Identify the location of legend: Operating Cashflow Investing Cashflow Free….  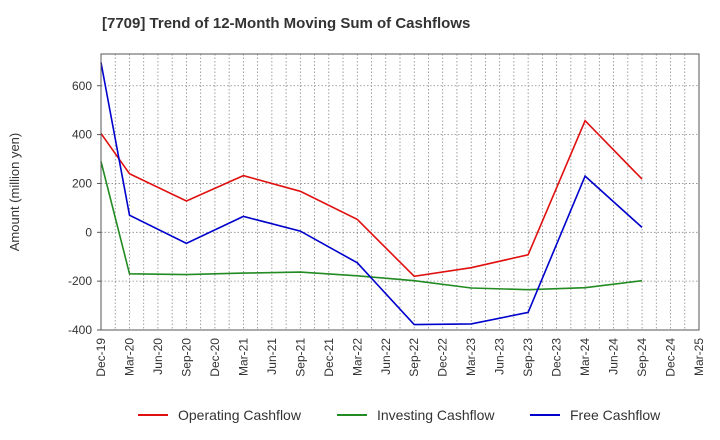
(399, 415).